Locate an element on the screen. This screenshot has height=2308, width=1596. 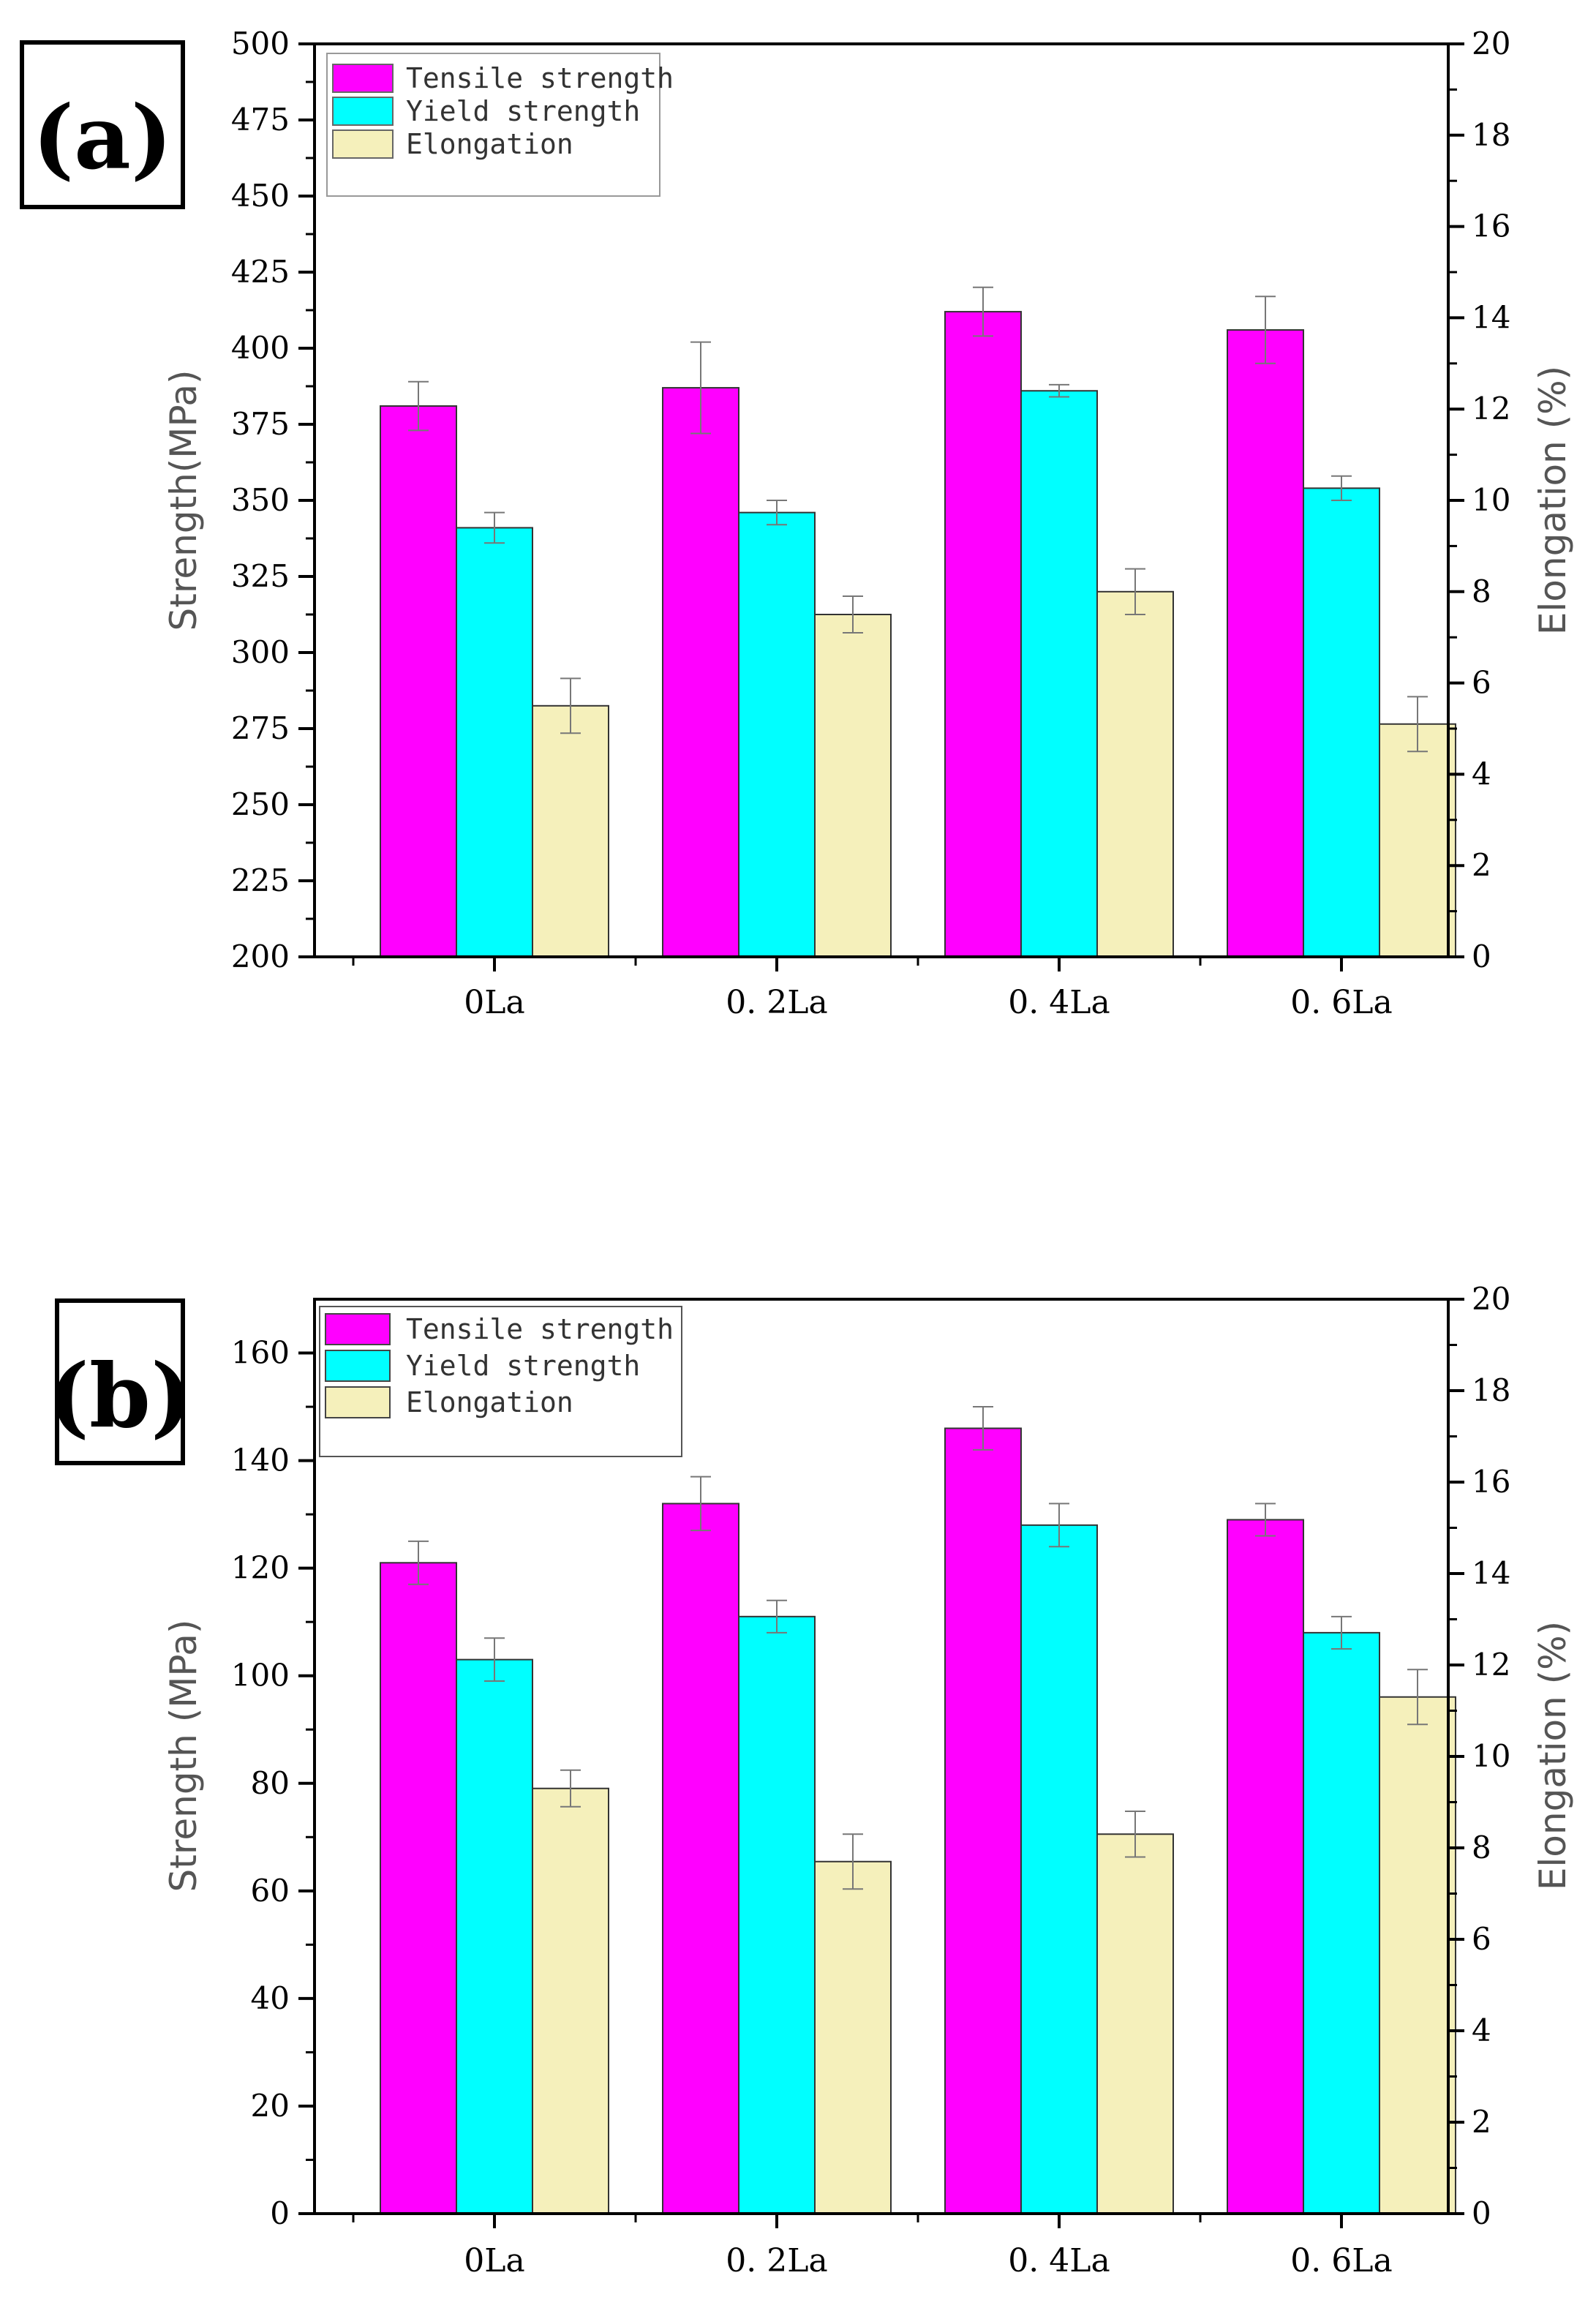
y-tick-label: 325 is located at coordinates (260, 576).